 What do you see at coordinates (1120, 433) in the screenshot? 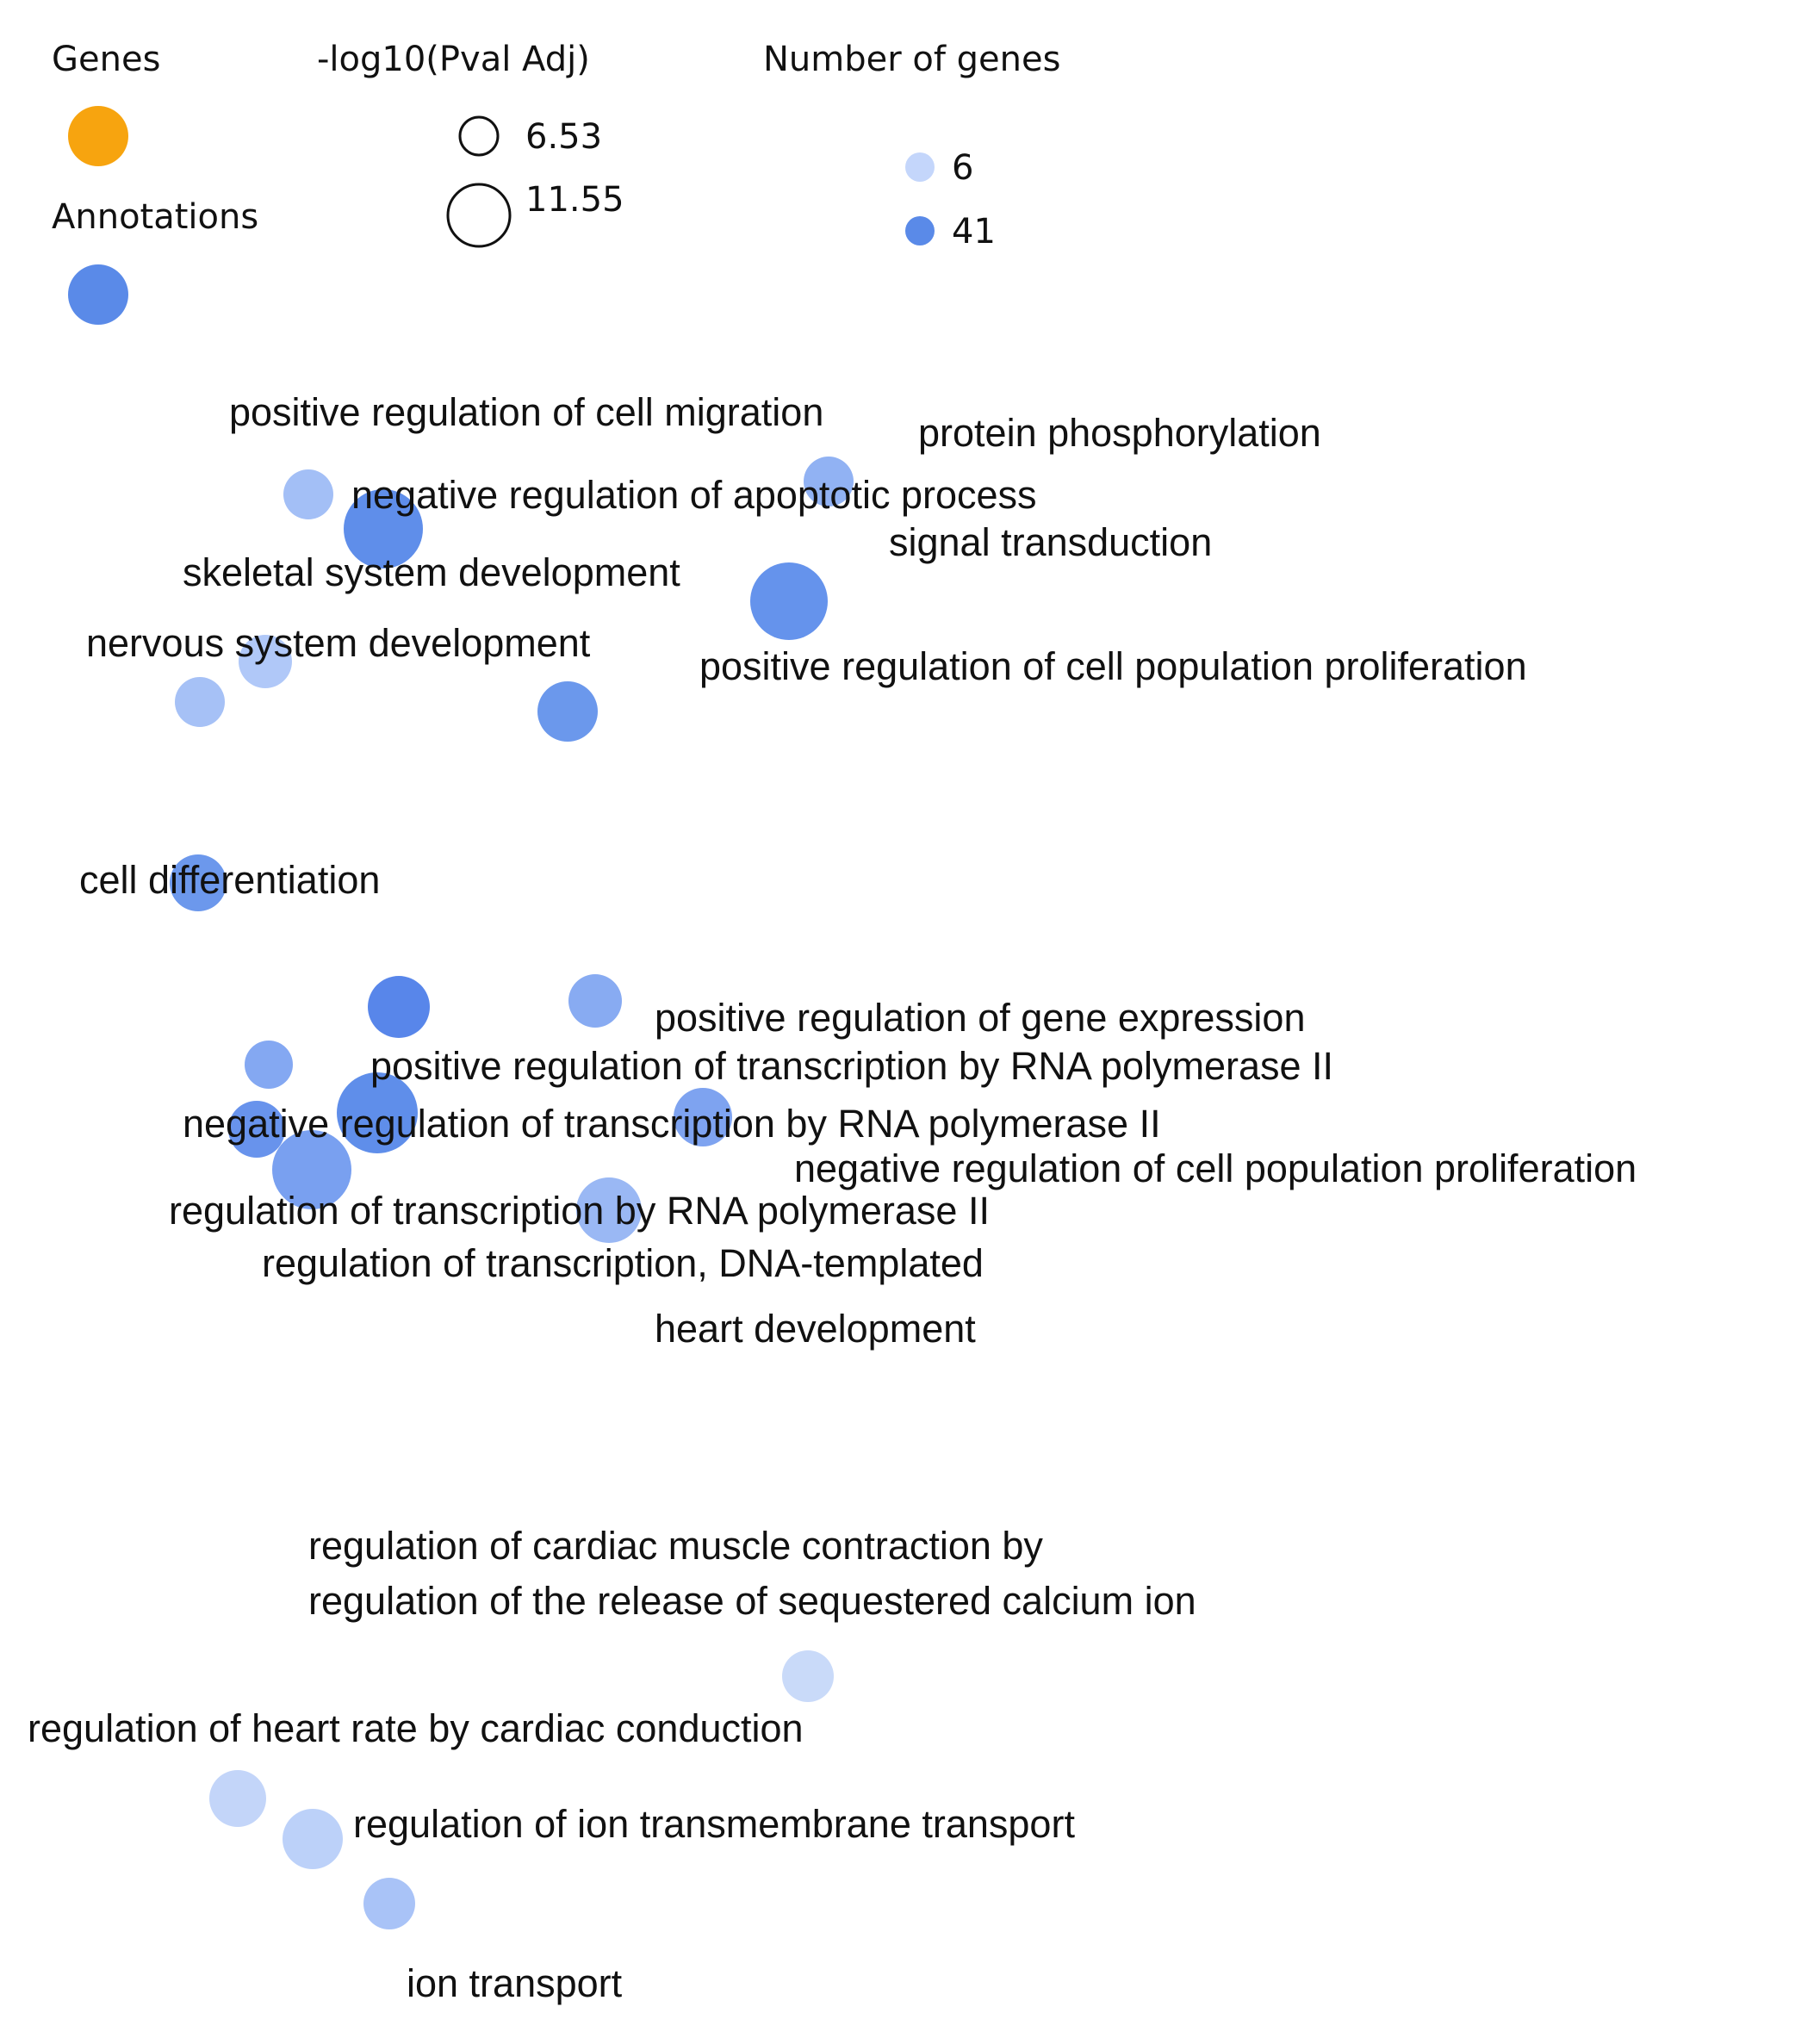
I see `label-protein-phosphorylation: protein phosphorylation` at bounding box center [1120, 433].